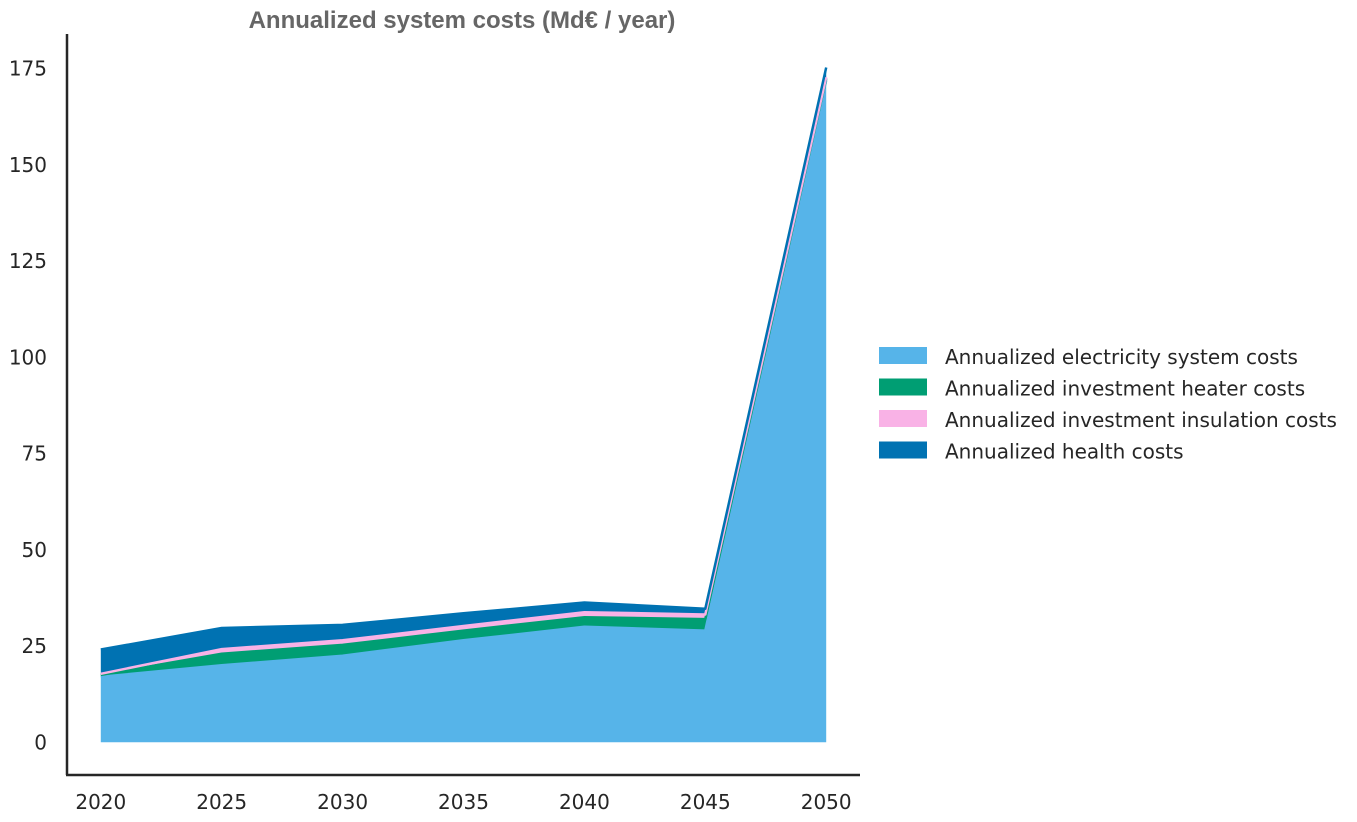 This screenshot has height=822, width=1357. What do you see at coordinates (1141, 420) in the screenshot?
I see `legend-label: Annualized investment insulation costs` at bounding box center [1141, 420].